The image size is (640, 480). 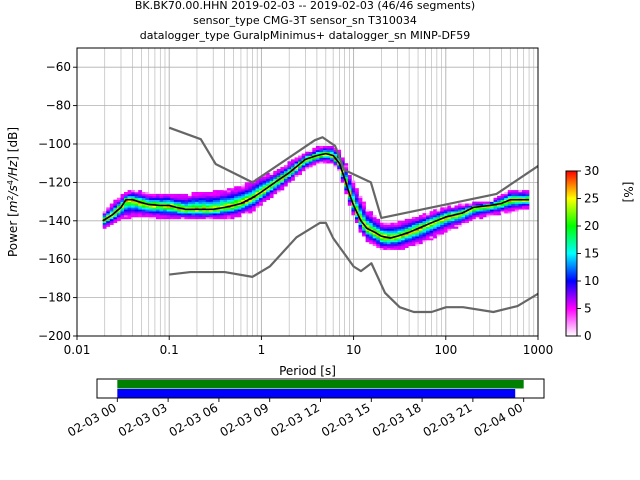 I want to click on coverage-tick-label: 02-03 12, so click(x=295, y=419).